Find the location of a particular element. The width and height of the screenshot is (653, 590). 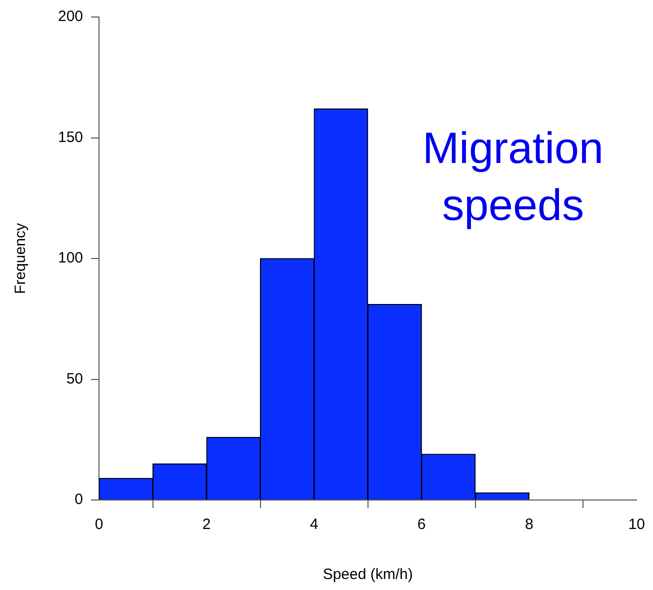

x-tick-label: 10 is located at coordinates (636, 525).